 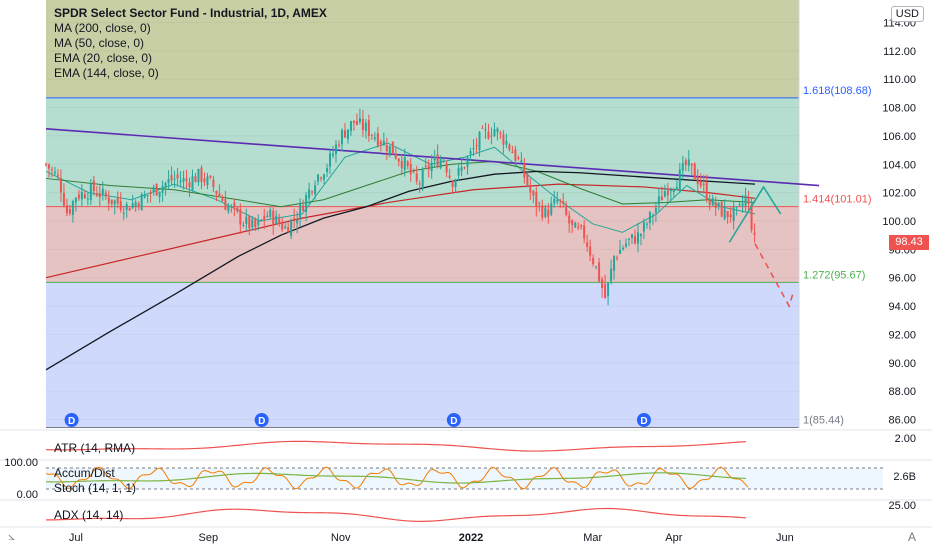 What do you see at coordinates (99, 43) in the screenshot?
I see `legend-ma50: MA (50, close, 0)` at bounding box center [99, 43].